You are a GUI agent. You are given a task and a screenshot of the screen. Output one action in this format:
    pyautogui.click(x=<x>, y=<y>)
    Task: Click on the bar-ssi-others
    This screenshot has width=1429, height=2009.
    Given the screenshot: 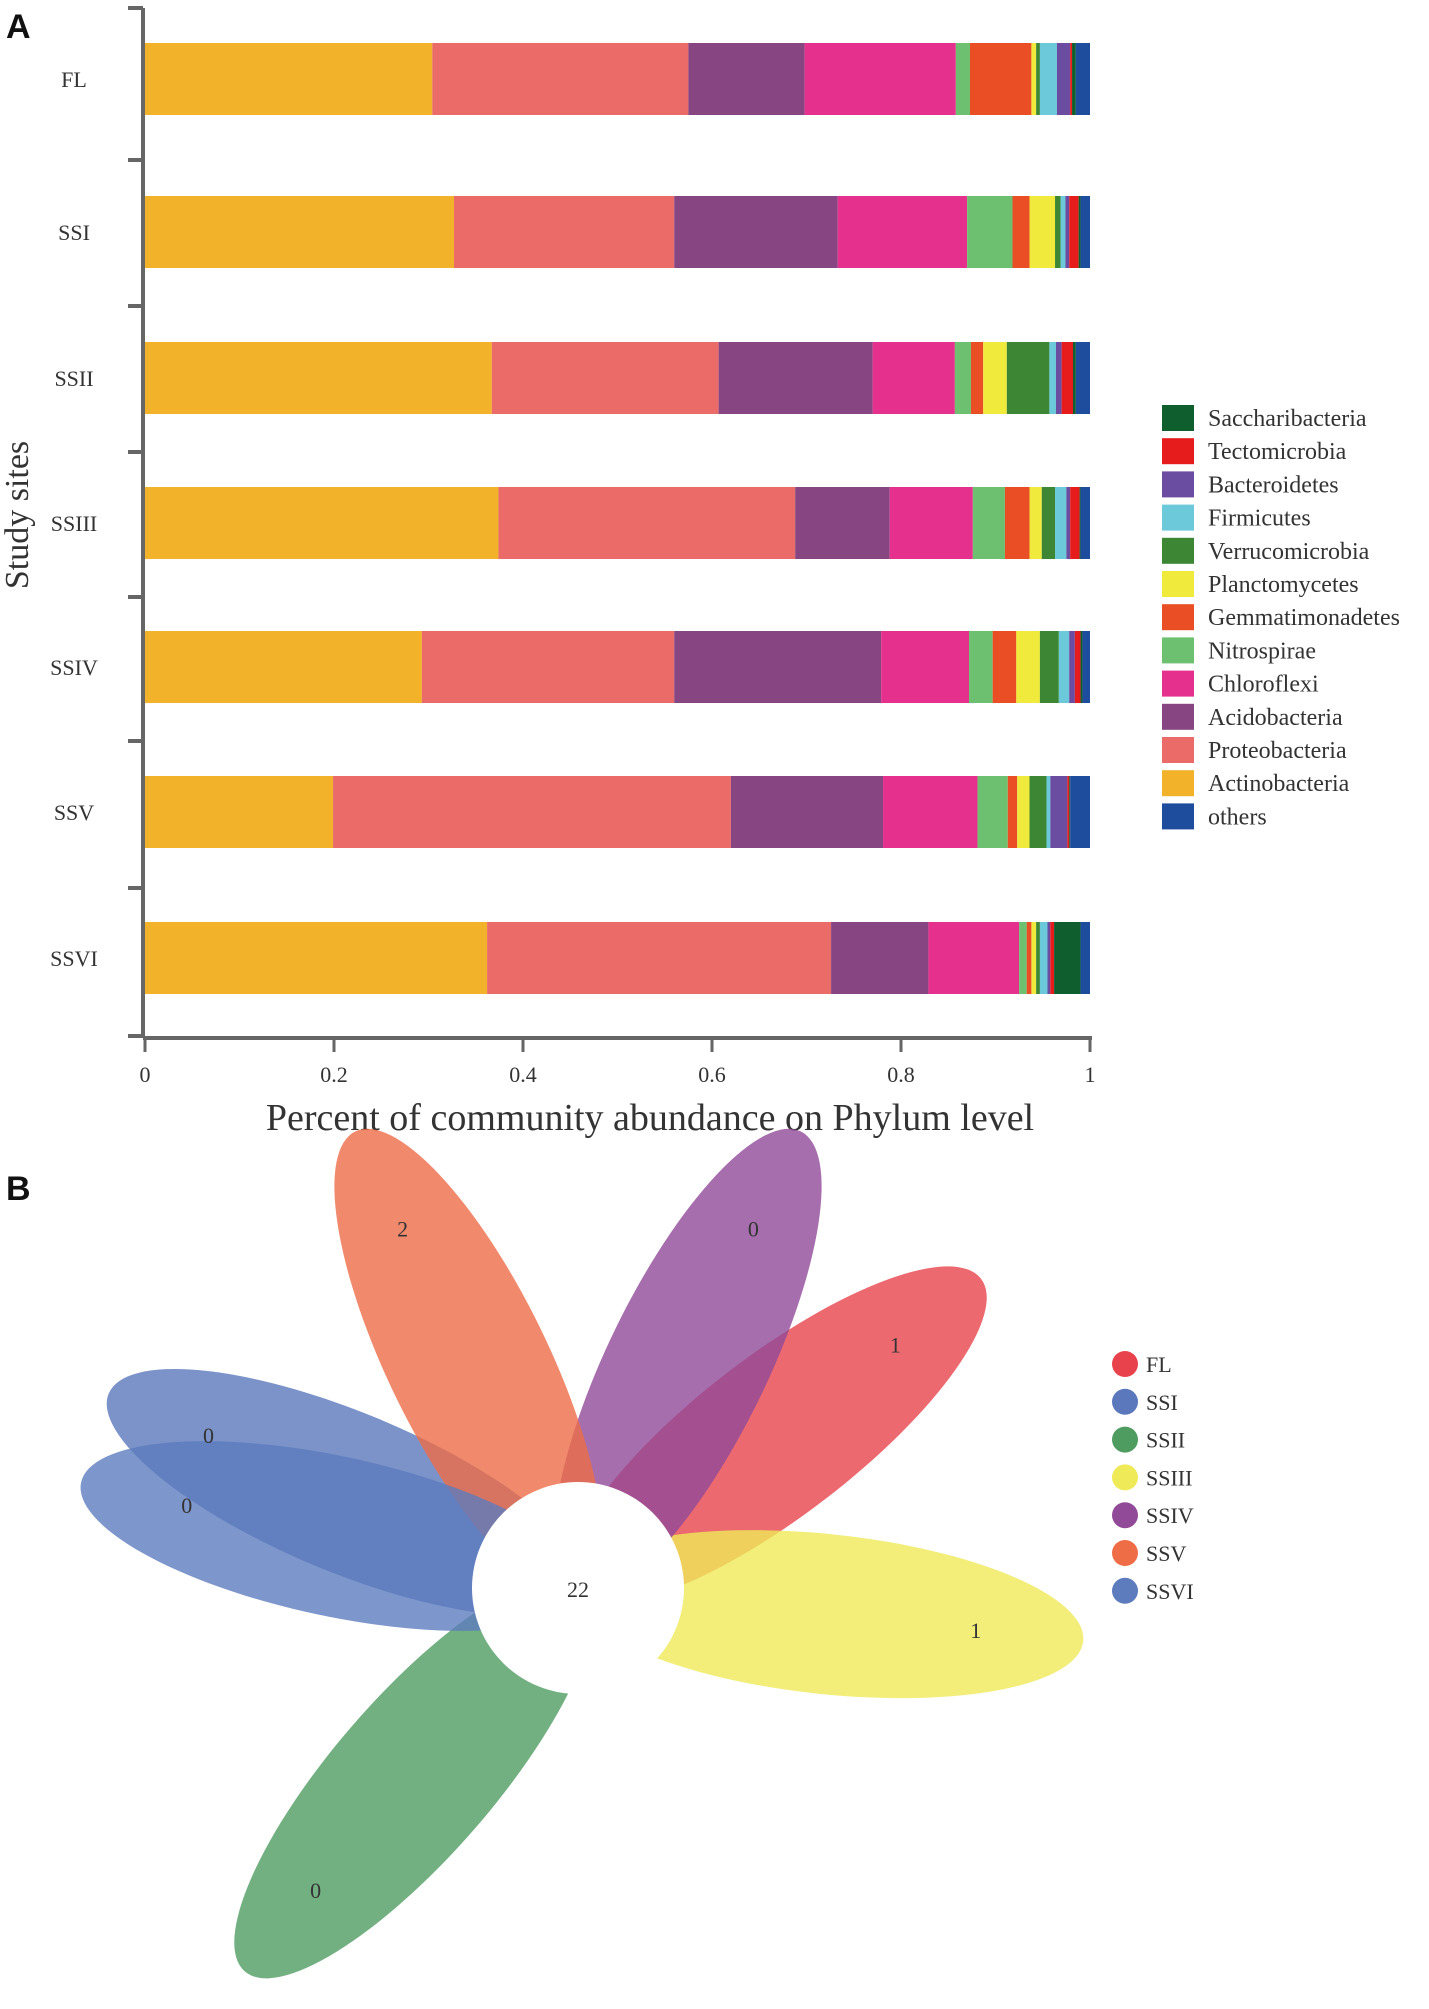 What is the action you would take?
    pyautogui.click(x=1085, y=232)
    